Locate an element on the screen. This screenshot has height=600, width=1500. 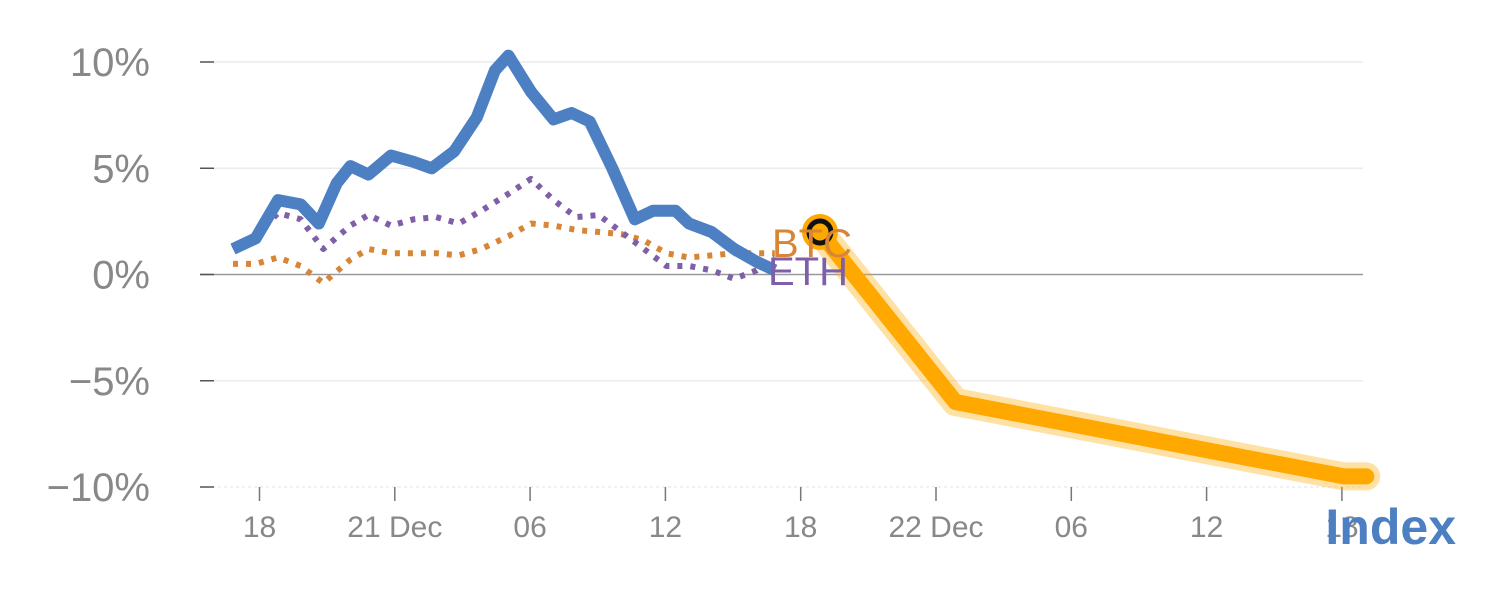
x-tick-label-5: 22 Dec is located at coordinates (935, 527).